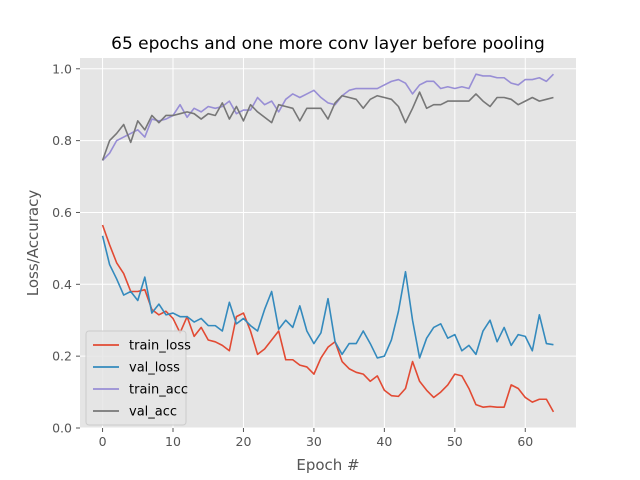 The height and width of the screenshot is (480, 640). What do you see at coordinates (33, 243) in the screenshot?
I see `y-axis-label: Loss/Accuracy` at bounding box center [33, 243].